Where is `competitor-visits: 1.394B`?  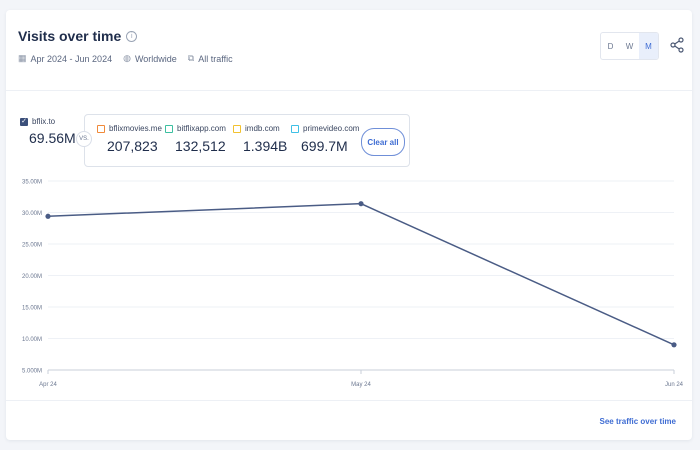 competitor-visits: 1.394B is located at coordinates (265, 146).